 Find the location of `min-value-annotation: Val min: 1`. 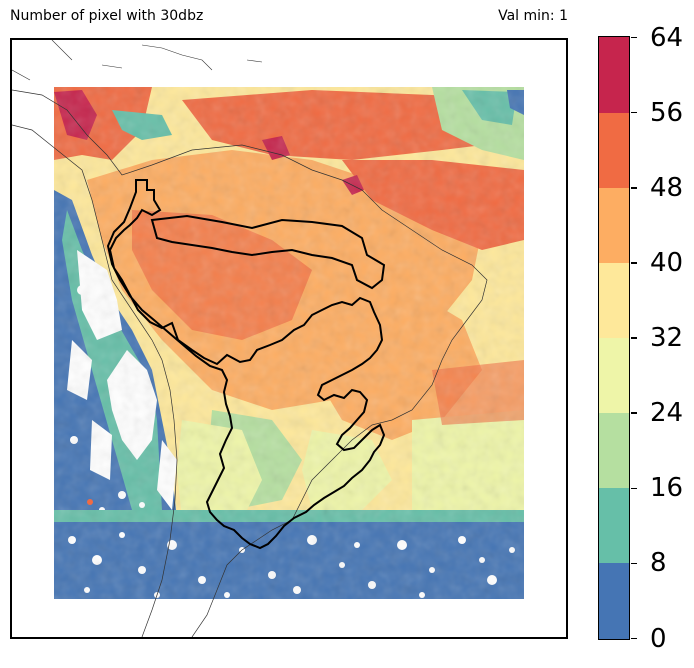

min-value-annotation: Val min: 1 is located at coordinates (533, 16).